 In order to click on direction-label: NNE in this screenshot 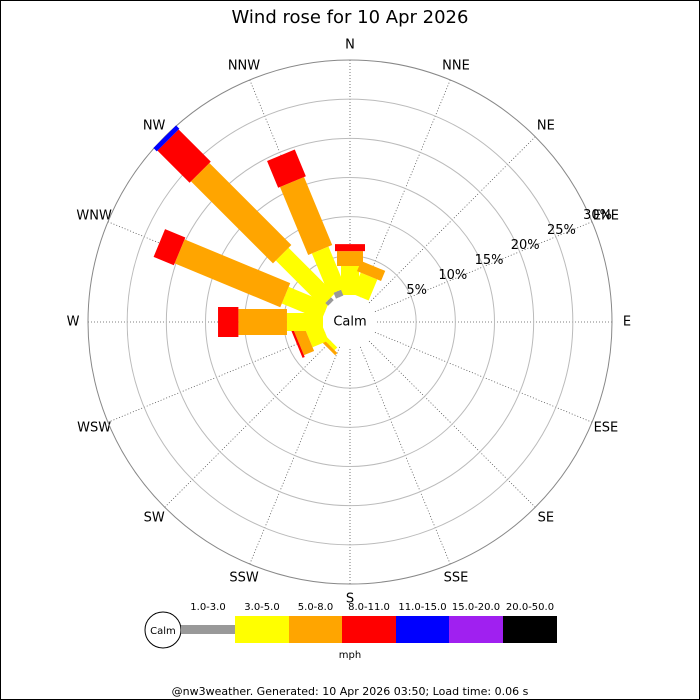, I will do `click(456, 66)`.